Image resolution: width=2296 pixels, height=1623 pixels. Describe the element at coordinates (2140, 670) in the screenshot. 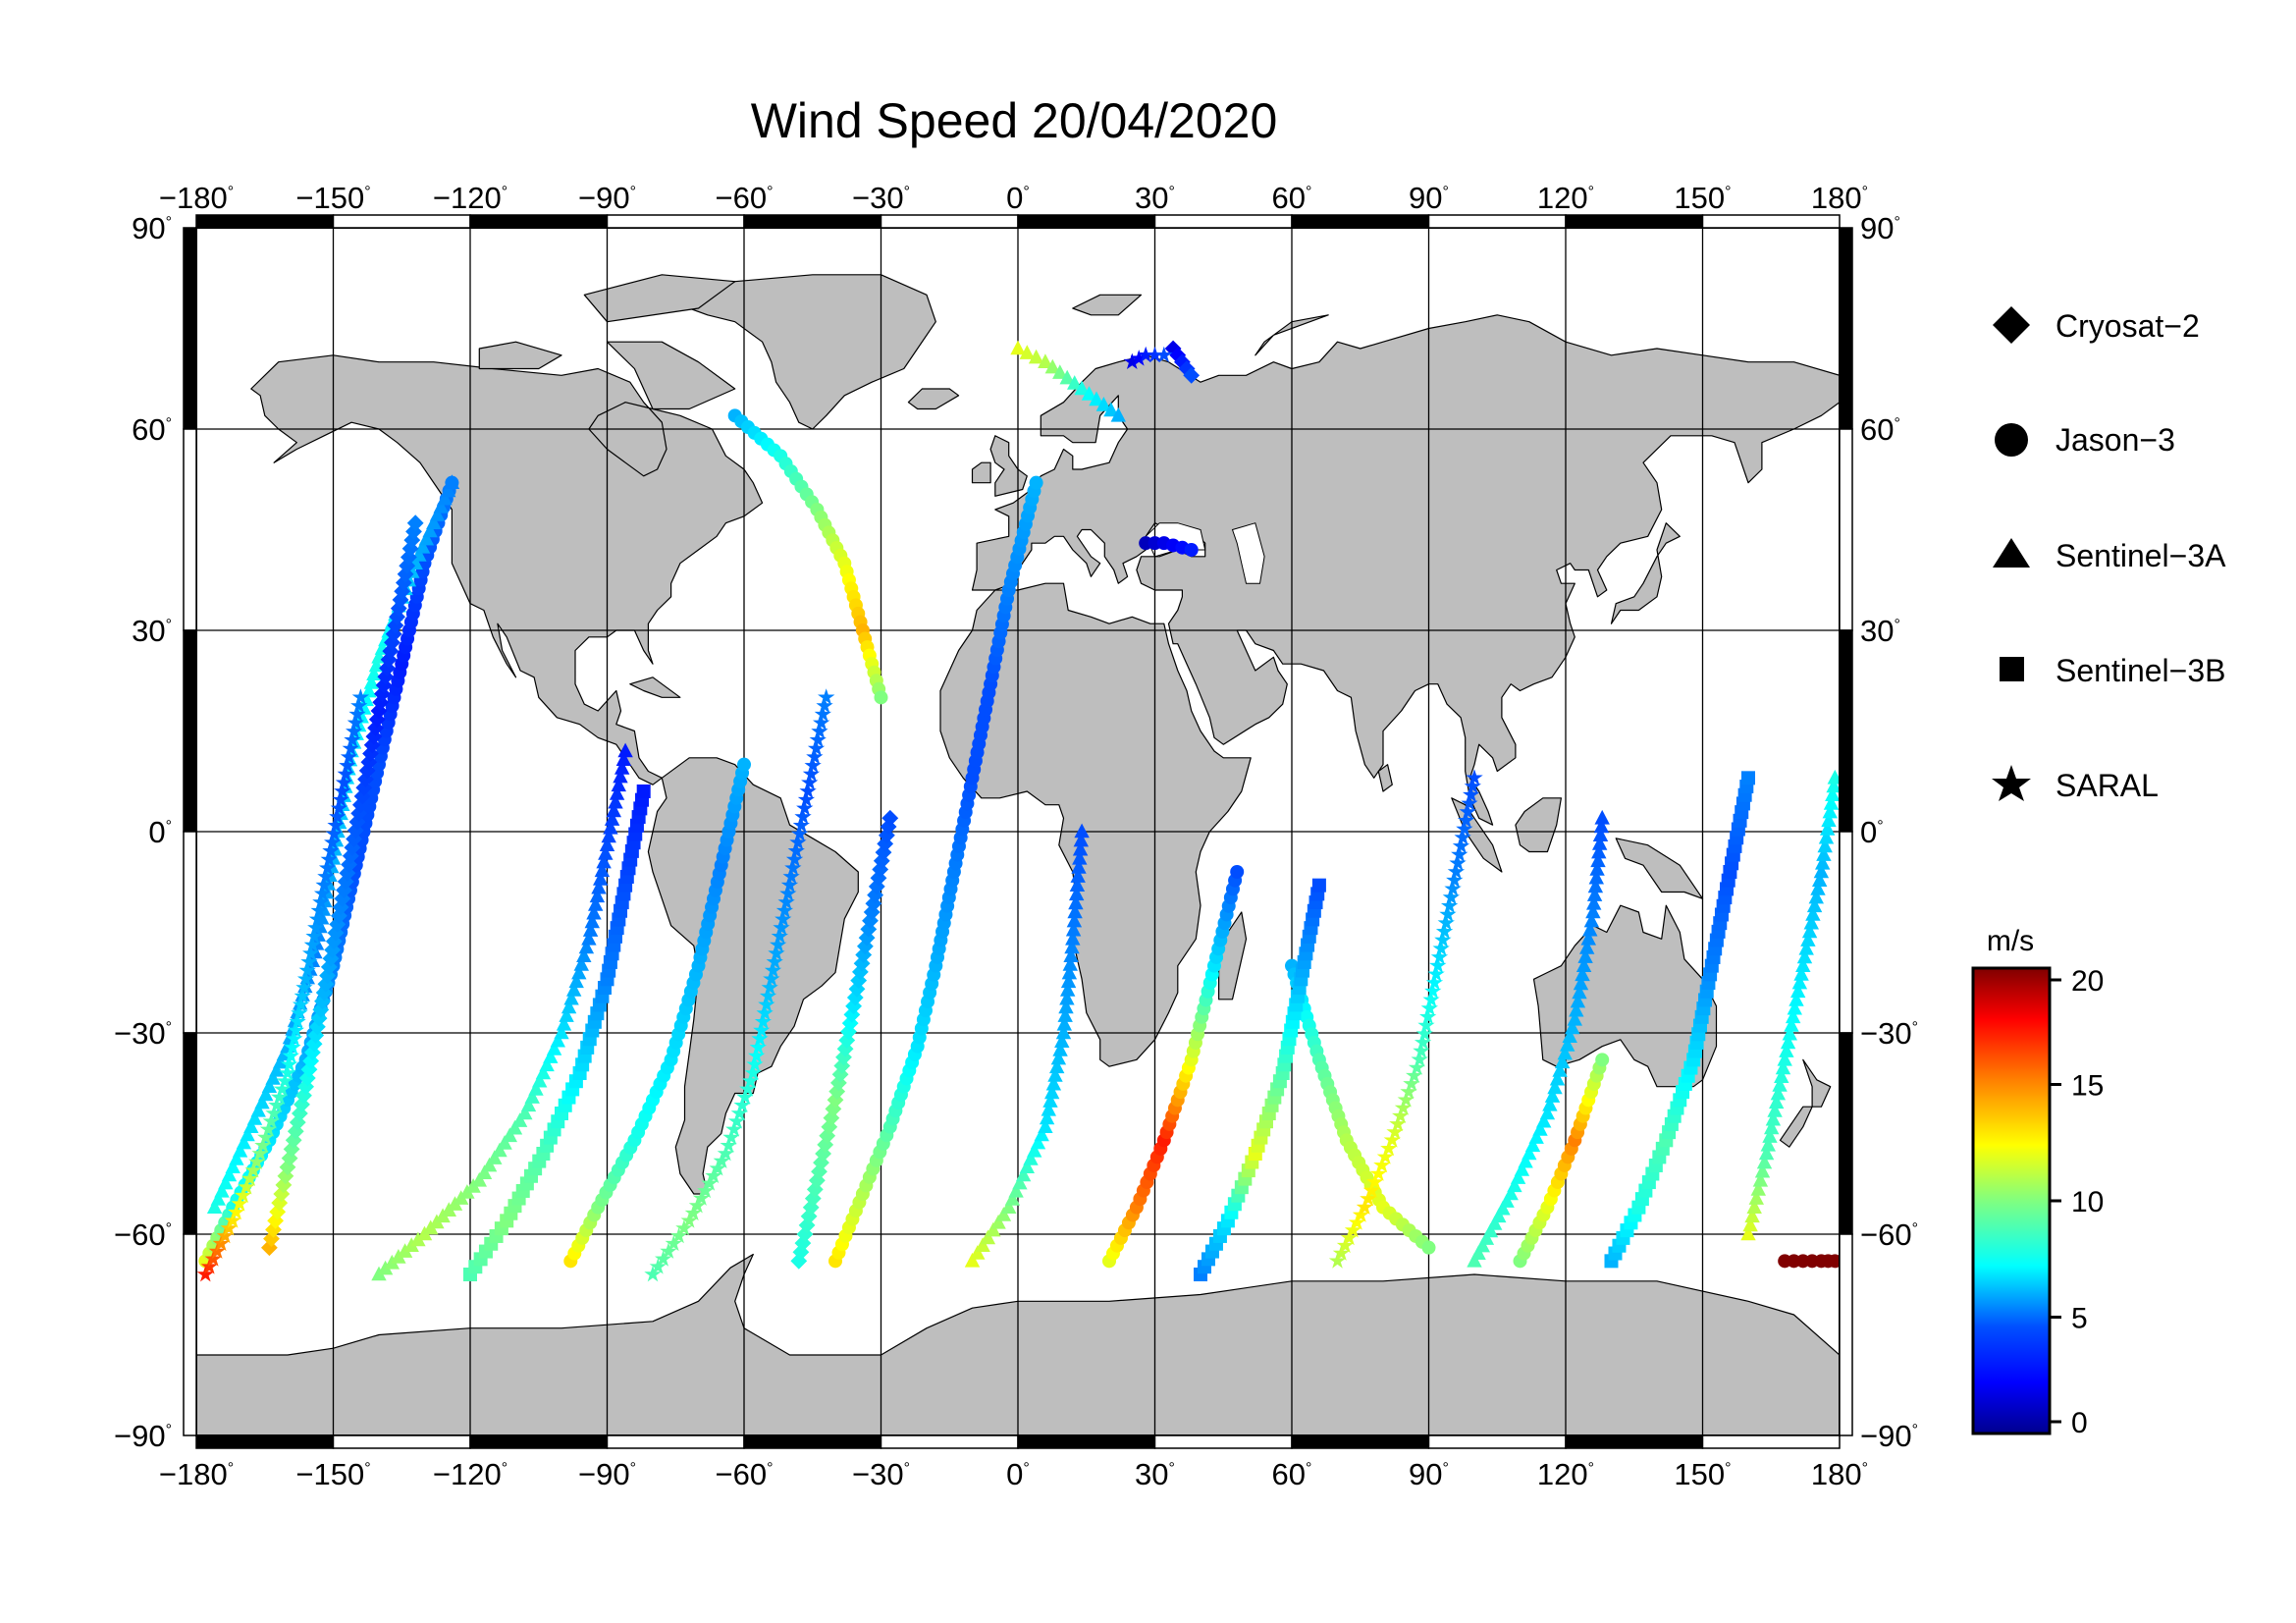

I see `legend-label: Sentinel−3B` at that location.